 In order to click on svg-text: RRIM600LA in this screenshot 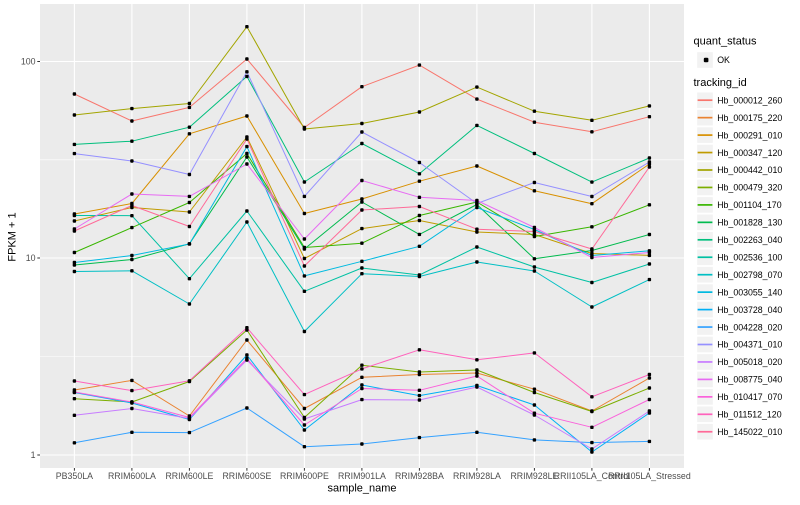, I will do `click(132, 476)`.